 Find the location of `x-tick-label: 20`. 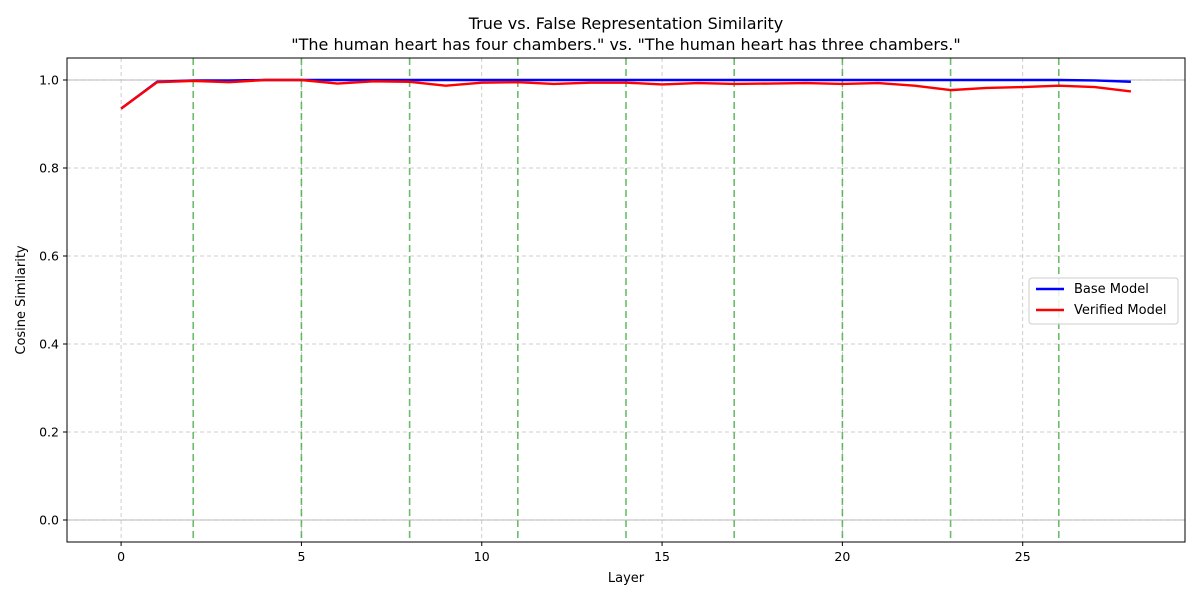

x-tick-label: 20 is located at coordinates (842, 556).